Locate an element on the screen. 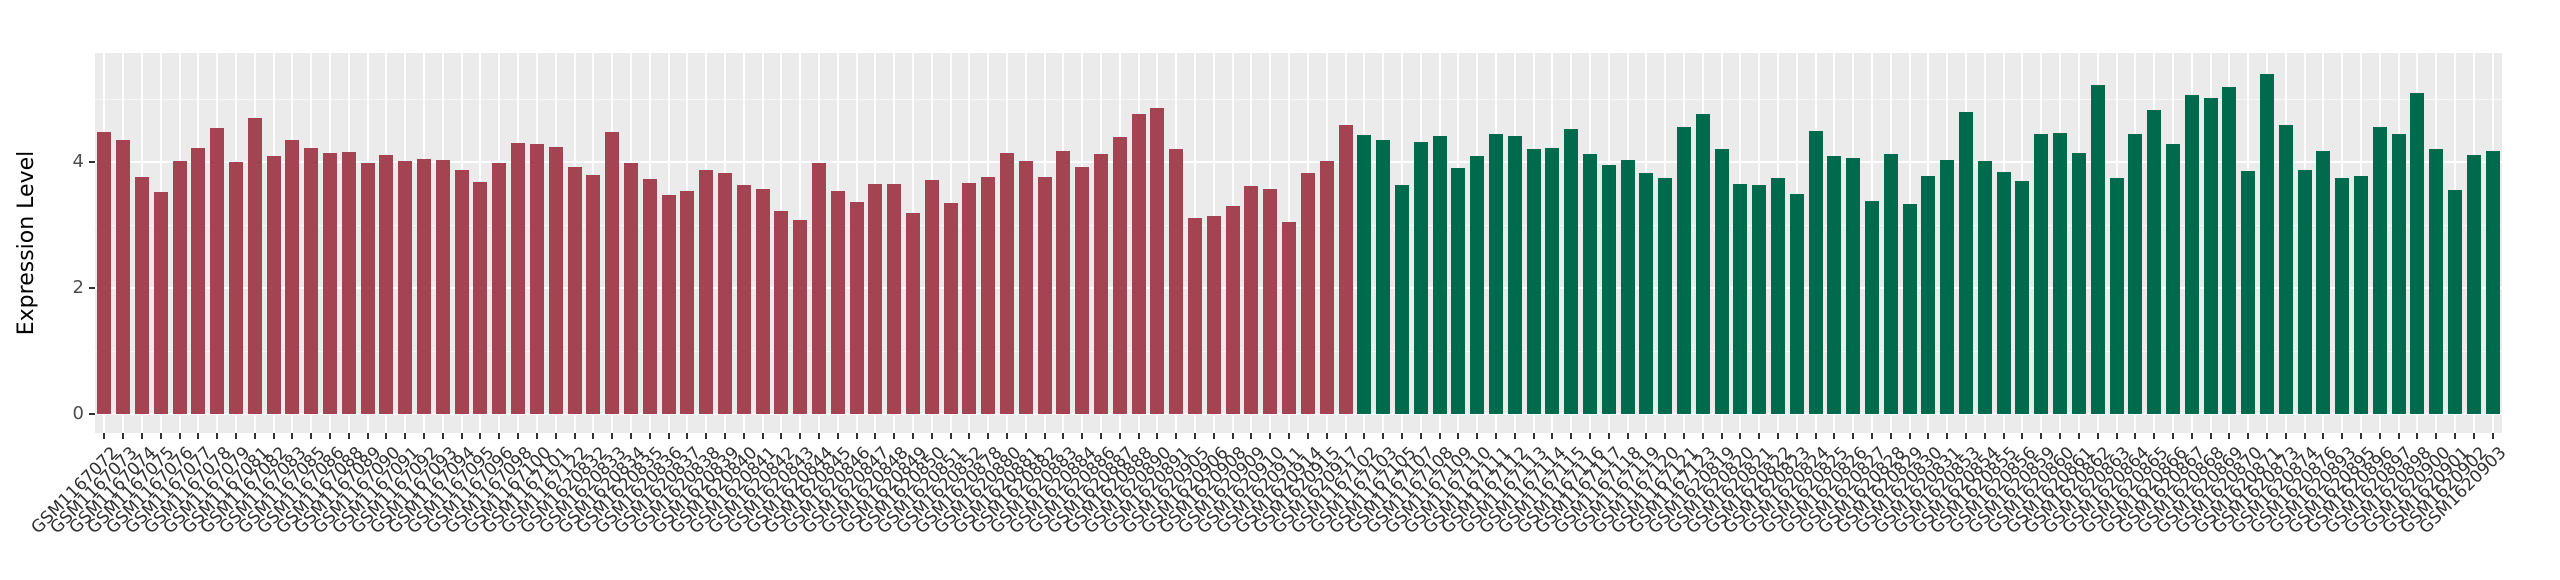  y-tick-label: 4 is located at coordinates (78, 161).